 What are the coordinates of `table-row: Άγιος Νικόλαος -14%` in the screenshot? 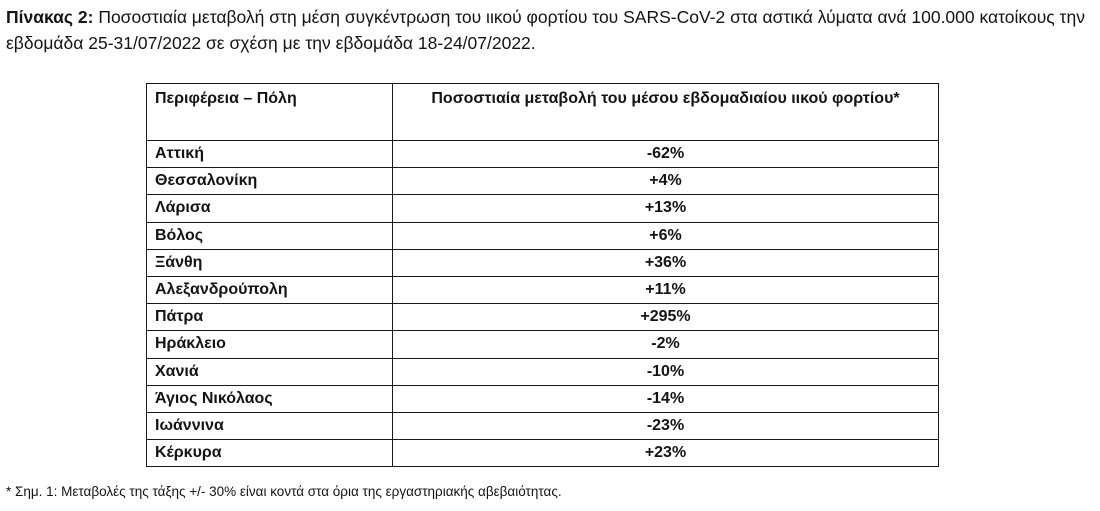 It's located at (542, 398).